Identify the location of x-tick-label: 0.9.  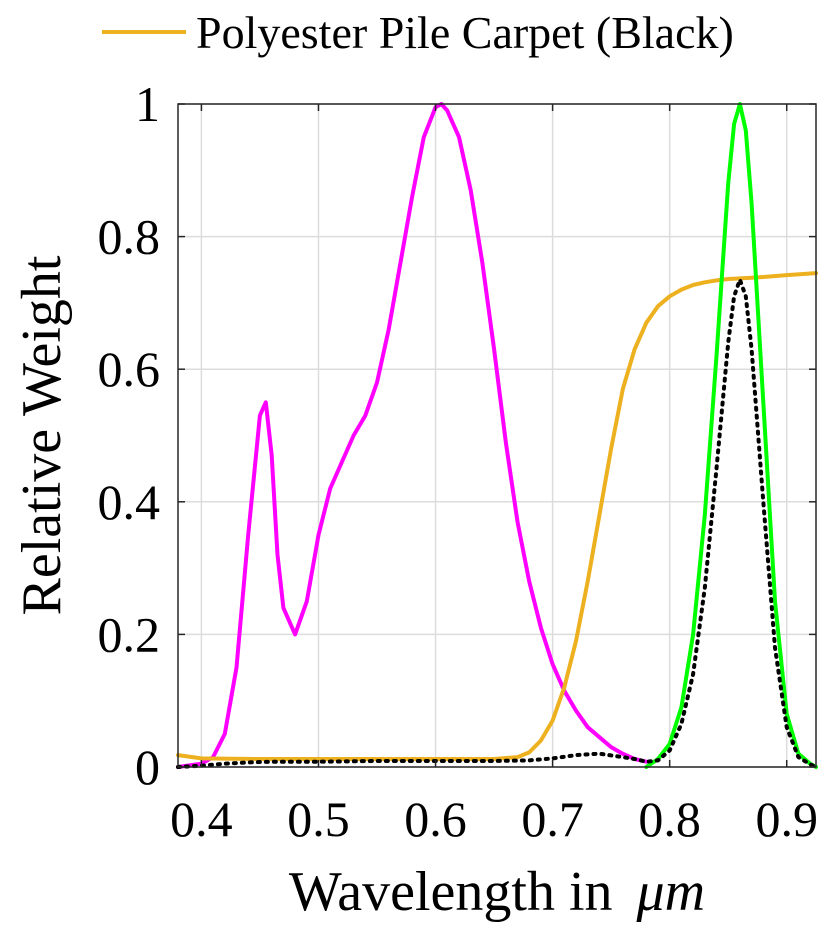
(786, 819).